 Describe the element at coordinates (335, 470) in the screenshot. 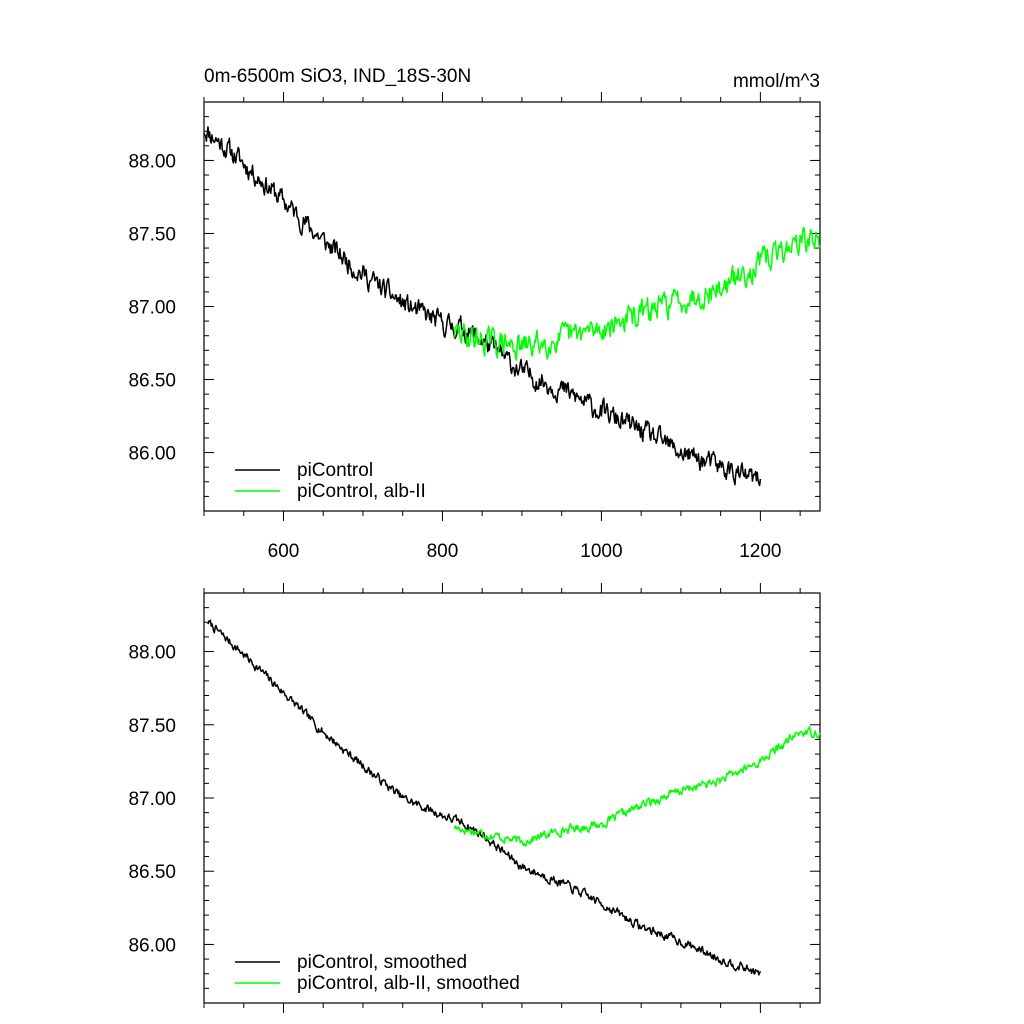

I see `legend-label-picontrol: piControl` at that location.